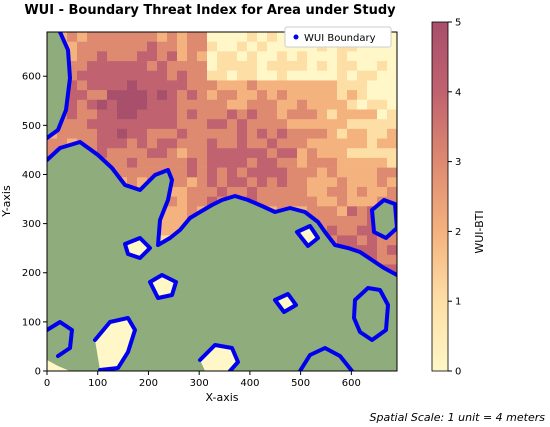 The width and height of the screenshot is (550, 427). Describe the element at coordinates (458, 162) in the screenshot. I see `colorbar-tick-label: 3` at that location.